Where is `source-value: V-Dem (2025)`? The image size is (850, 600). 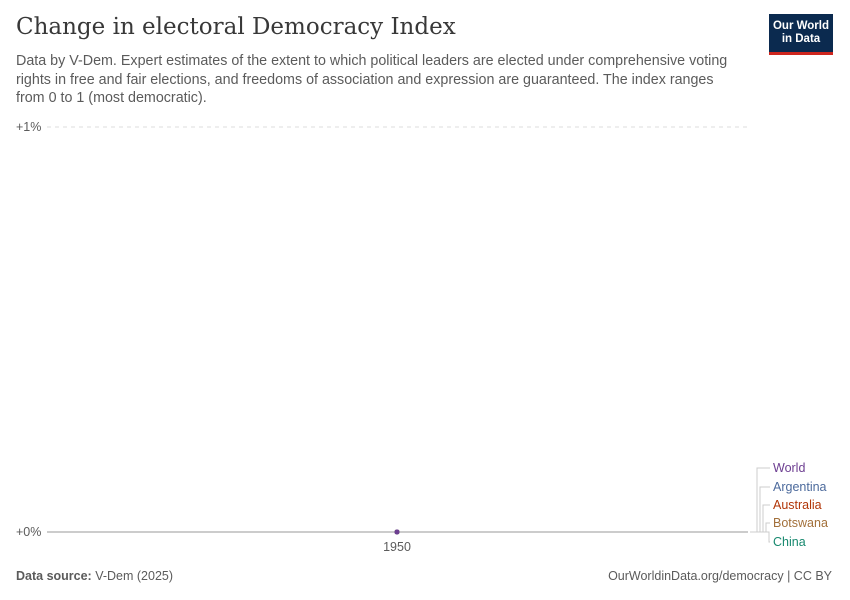 source-value: V-Dem (2025) is located at coordinates (134, 576).